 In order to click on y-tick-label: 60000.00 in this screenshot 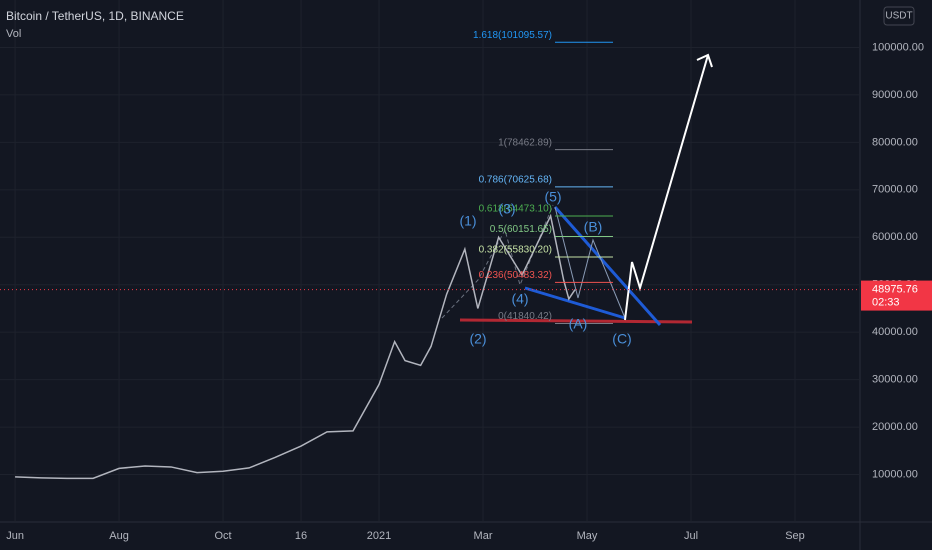, I will do `click(895, 237)`.